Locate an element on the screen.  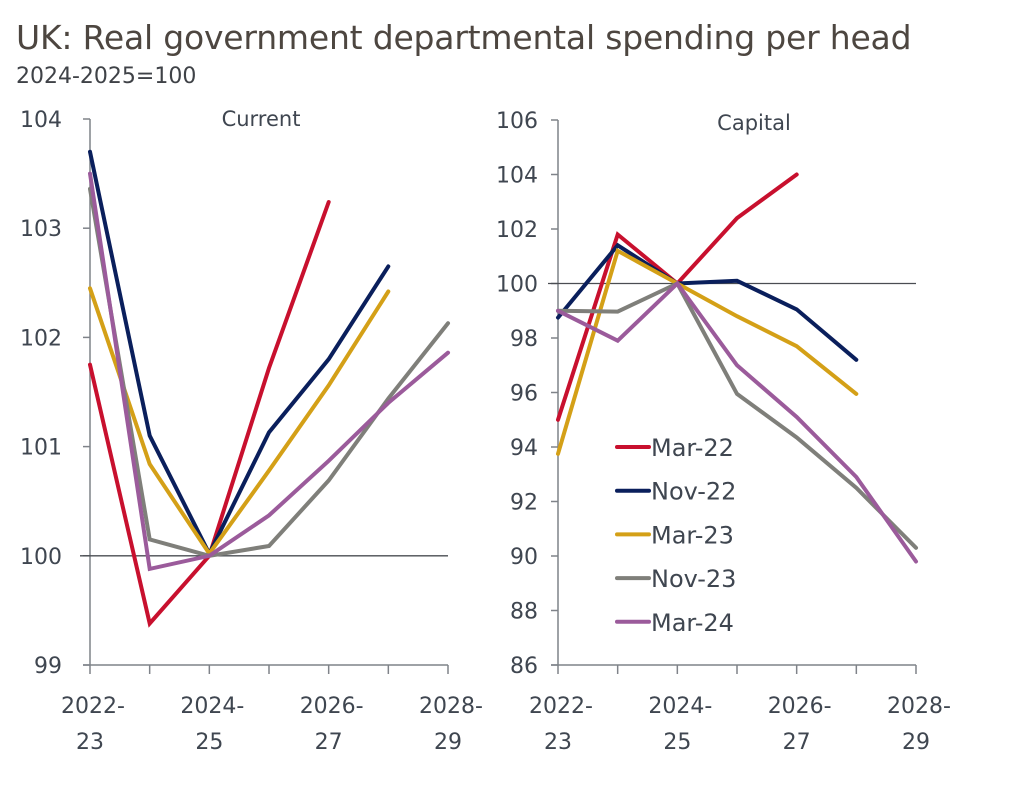
legend: Mar-22 Nov-22 Mar-23 Nov-23 Mar-24 is located at coordinates (675, 535).